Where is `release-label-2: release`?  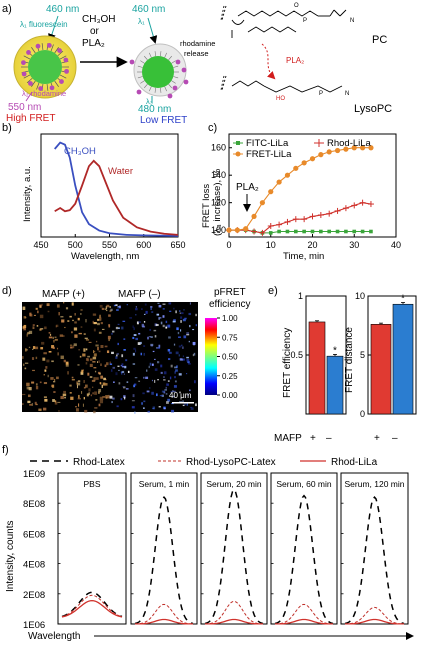
release-label-2: release is located at coordinates (196, 53).